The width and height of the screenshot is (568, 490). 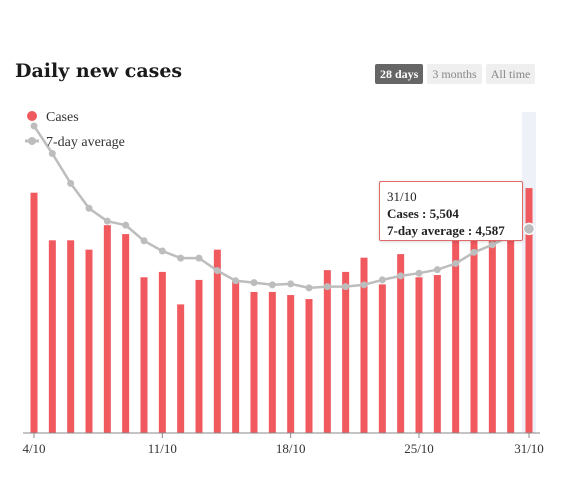 I want to click on bar-24/10, so click(x=401, y=343).